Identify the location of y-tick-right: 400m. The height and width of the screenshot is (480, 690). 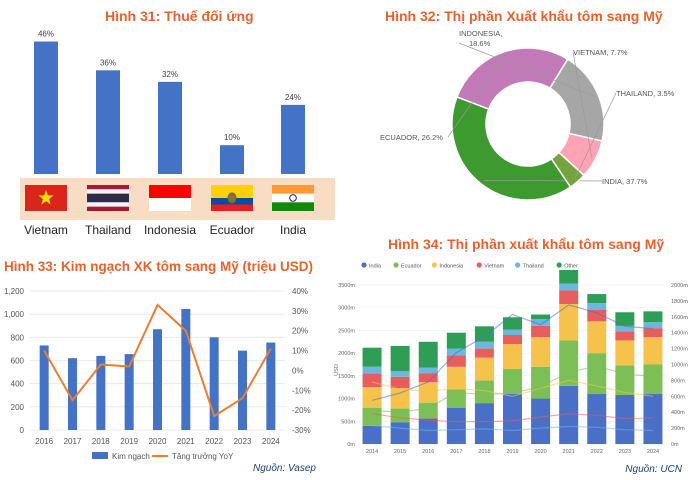
(678, 413).